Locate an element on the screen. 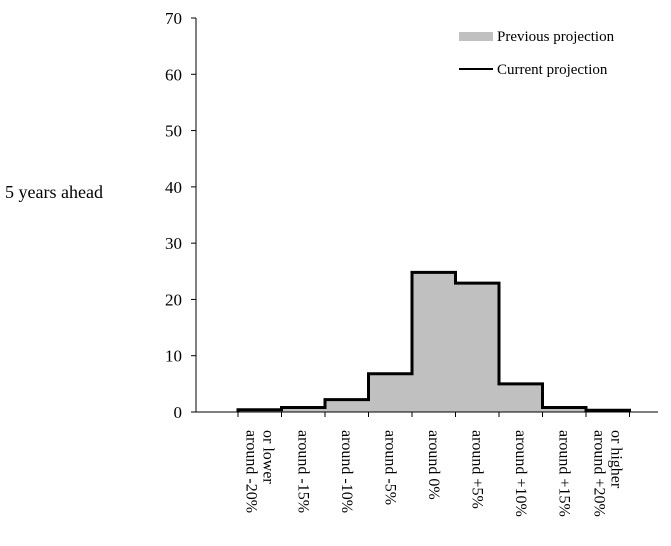  x-category-label-line: around -5% is located at coordinates (389, 467).